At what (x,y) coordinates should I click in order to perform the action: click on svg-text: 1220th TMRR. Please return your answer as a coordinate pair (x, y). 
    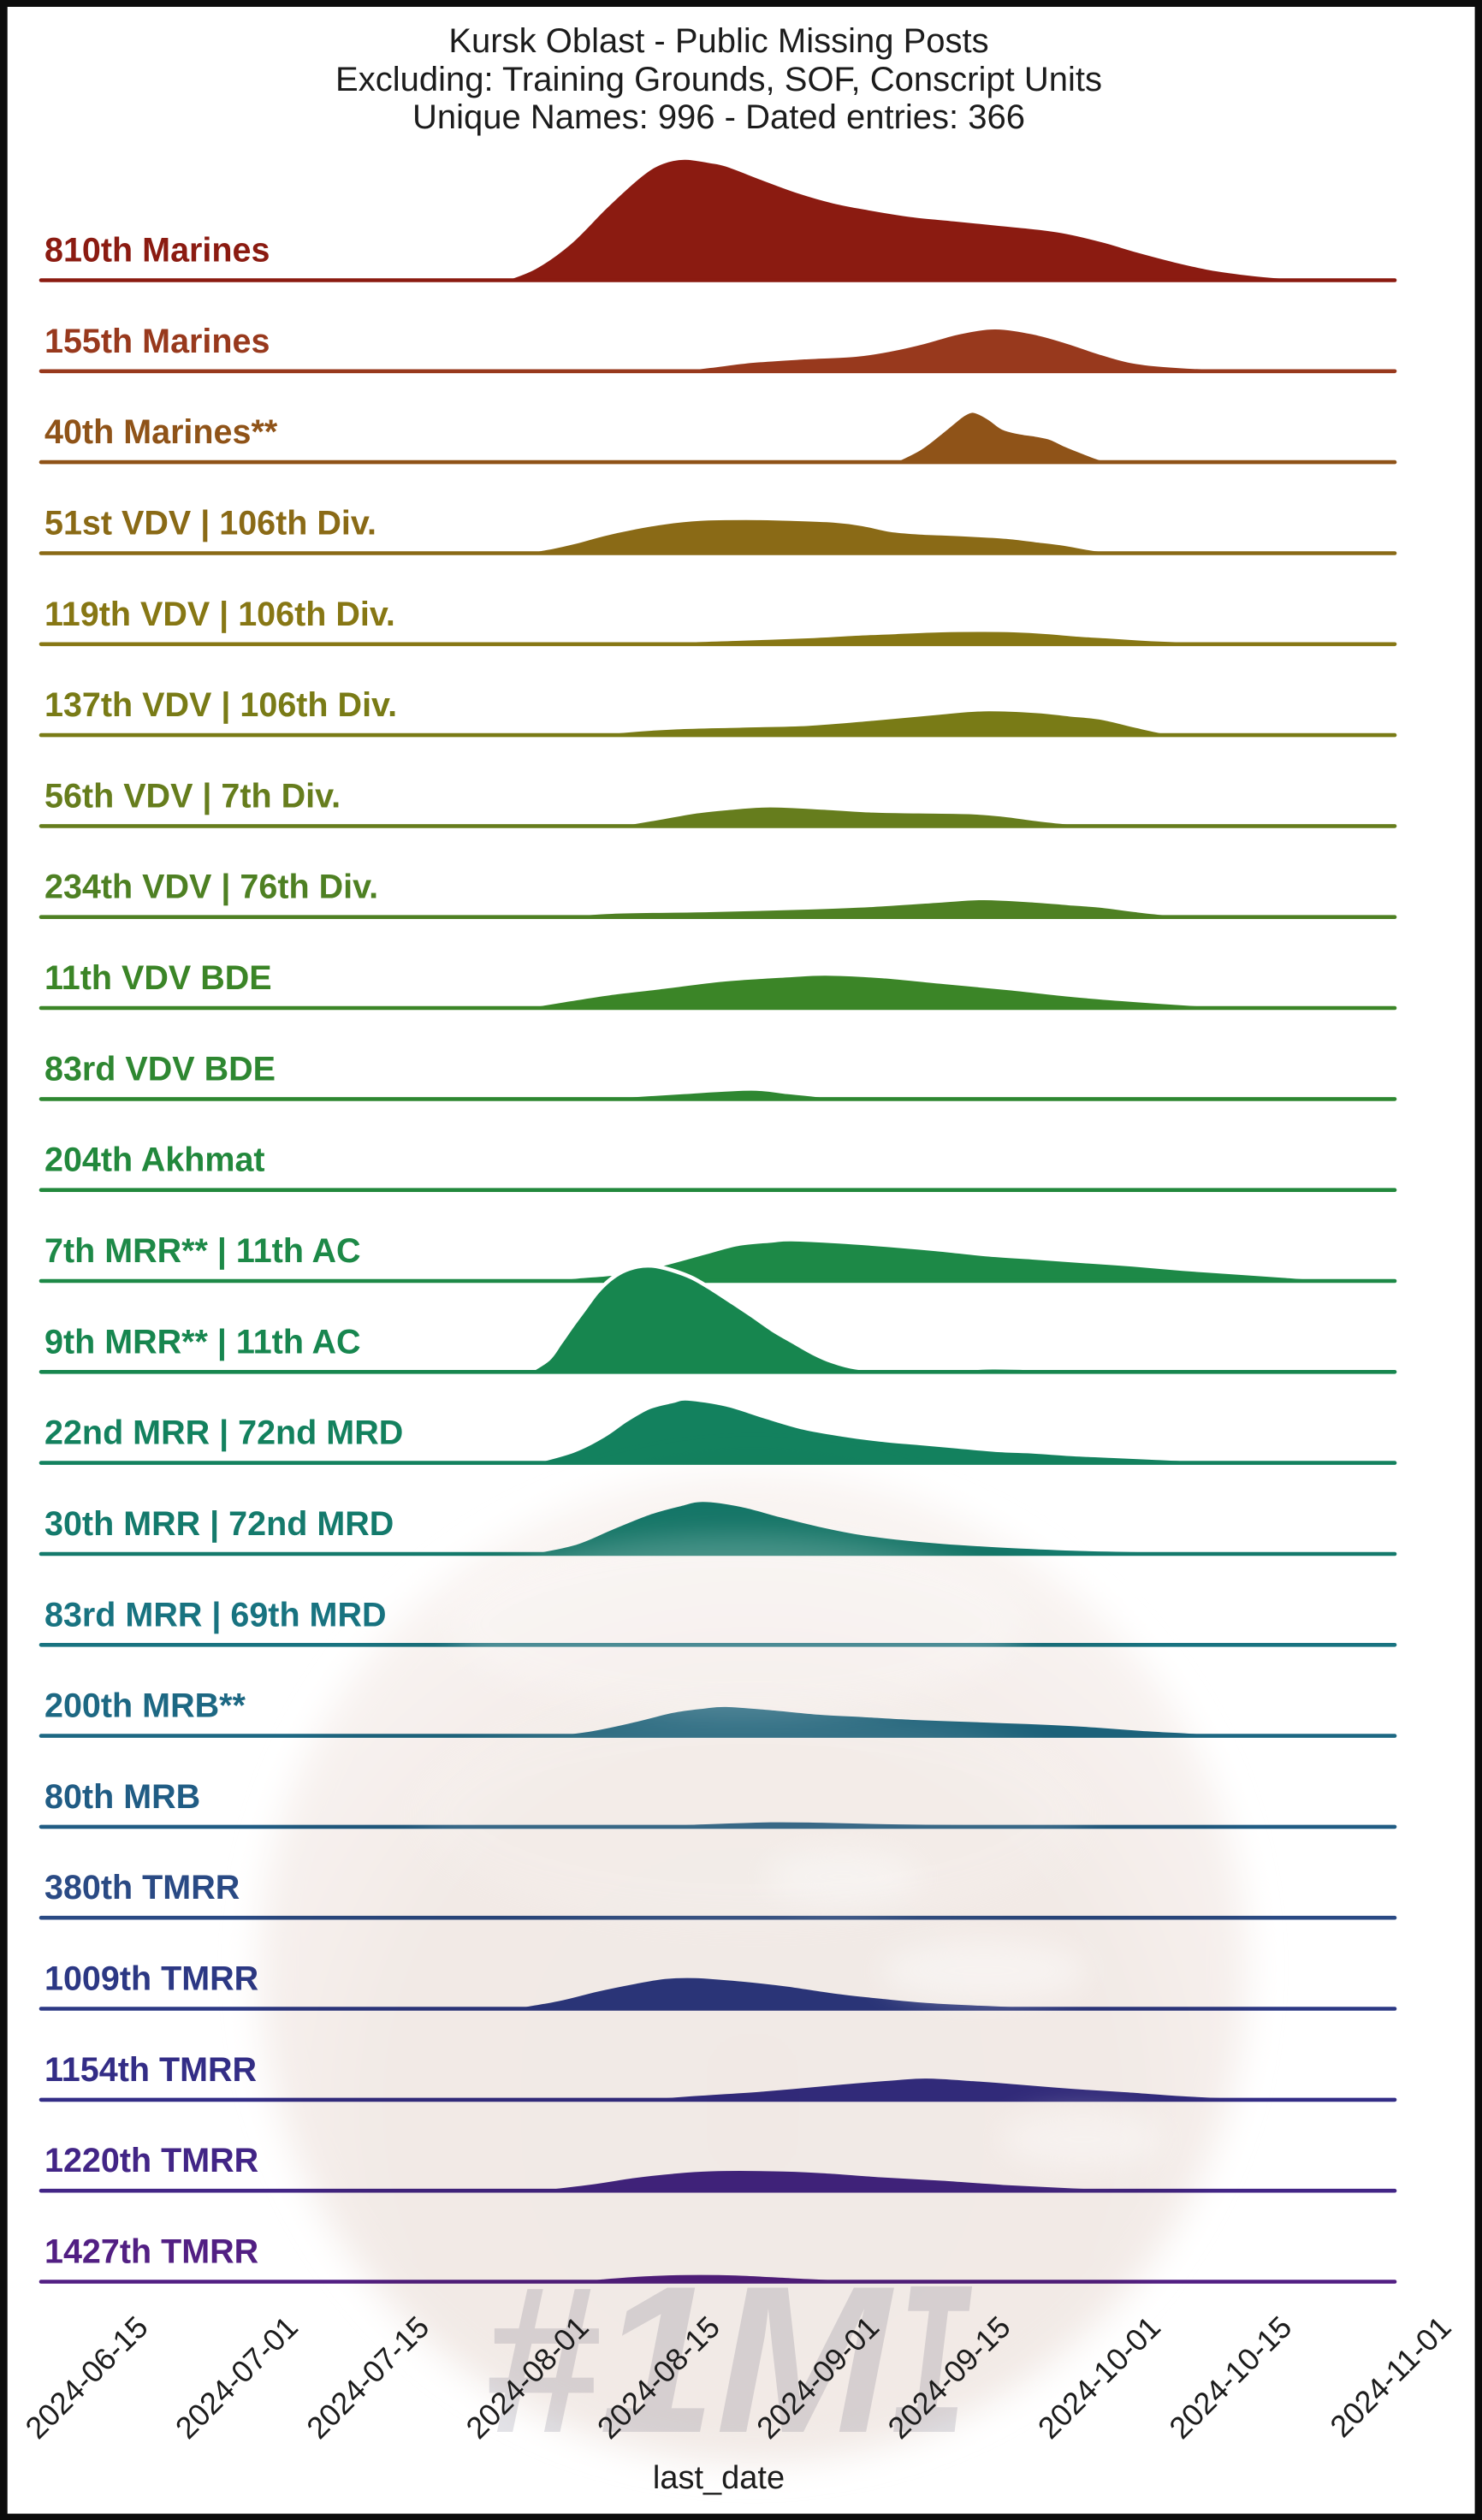
    Looking at the image, I should click on (151, 2160).